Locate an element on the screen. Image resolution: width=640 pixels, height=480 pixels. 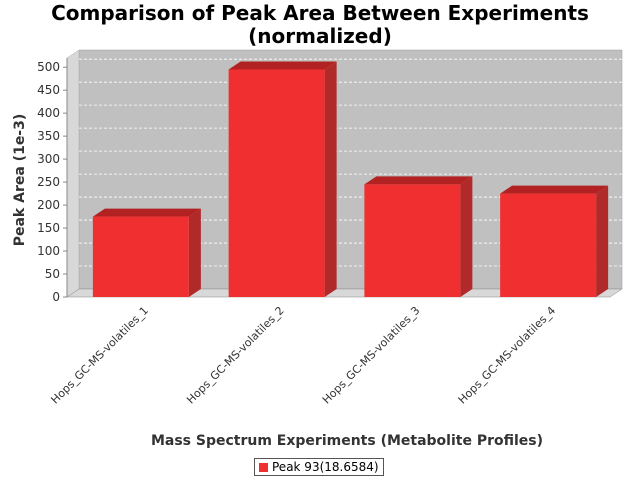
y-tick-label: 200 is located at coordinates (48, 205).